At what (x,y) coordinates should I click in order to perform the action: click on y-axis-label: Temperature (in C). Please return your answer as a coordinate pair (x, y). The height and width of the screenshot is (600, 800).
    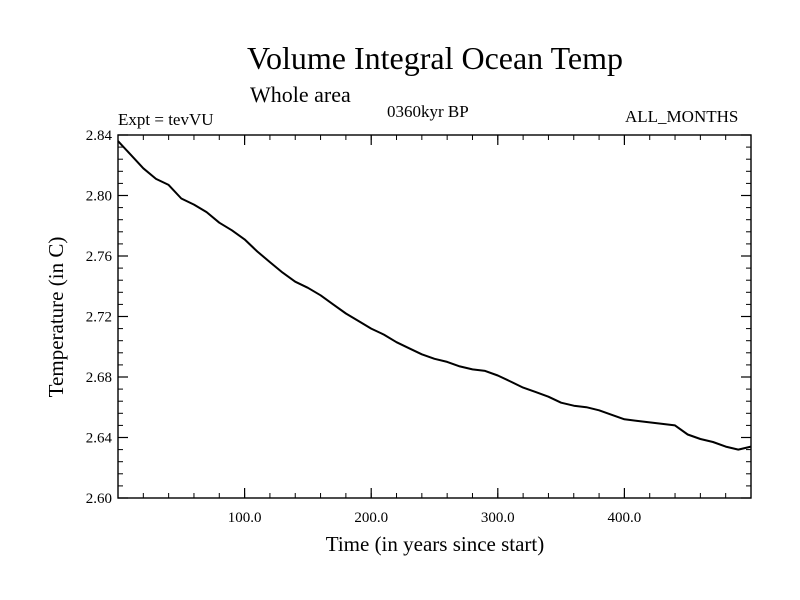
    Looking at the image, I should click on (56, 317).